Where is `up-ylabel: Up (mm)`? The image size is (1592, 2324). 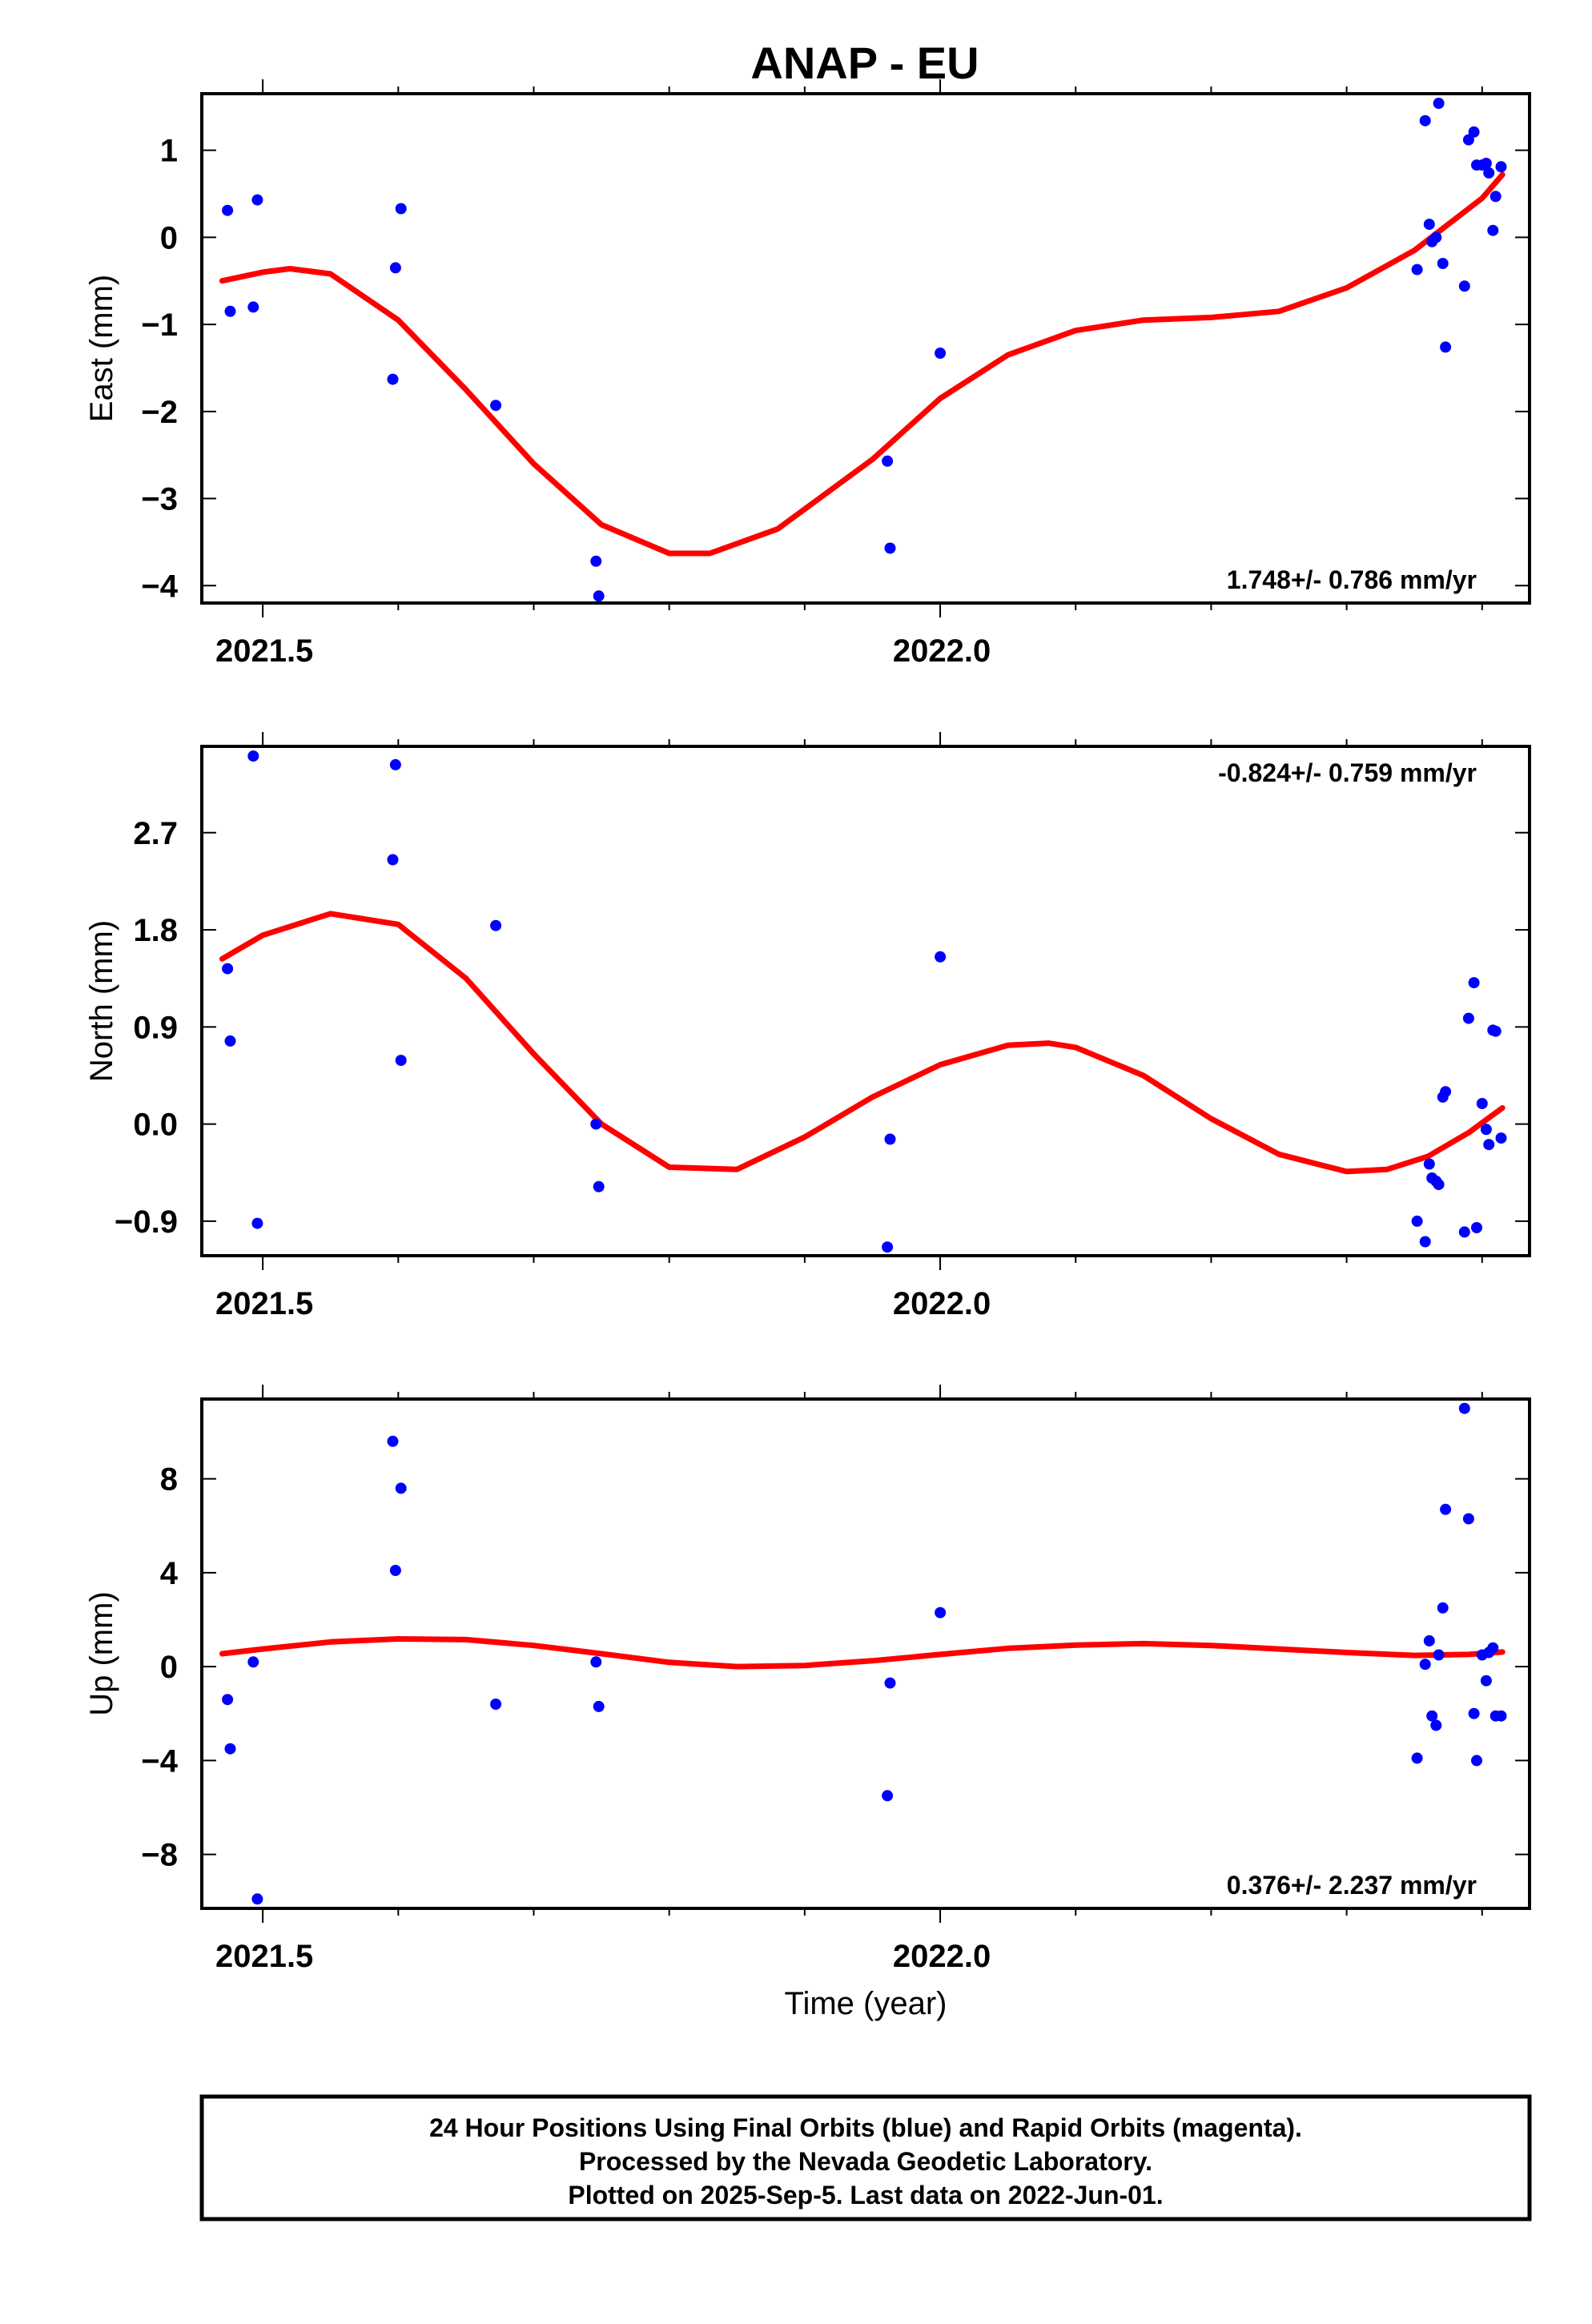
up-ylabel: Up (mm) is located at coordinates (102, 1653).